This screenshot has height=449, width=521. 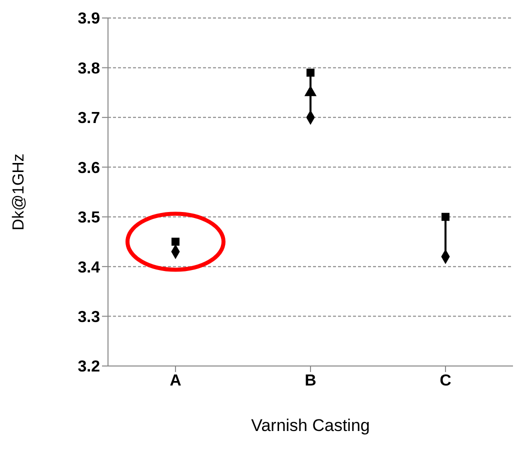 What do you see at coordinates (176, 381) in the screenshot?
I see `x-tick-label: A` at bounding box center [176, 381].